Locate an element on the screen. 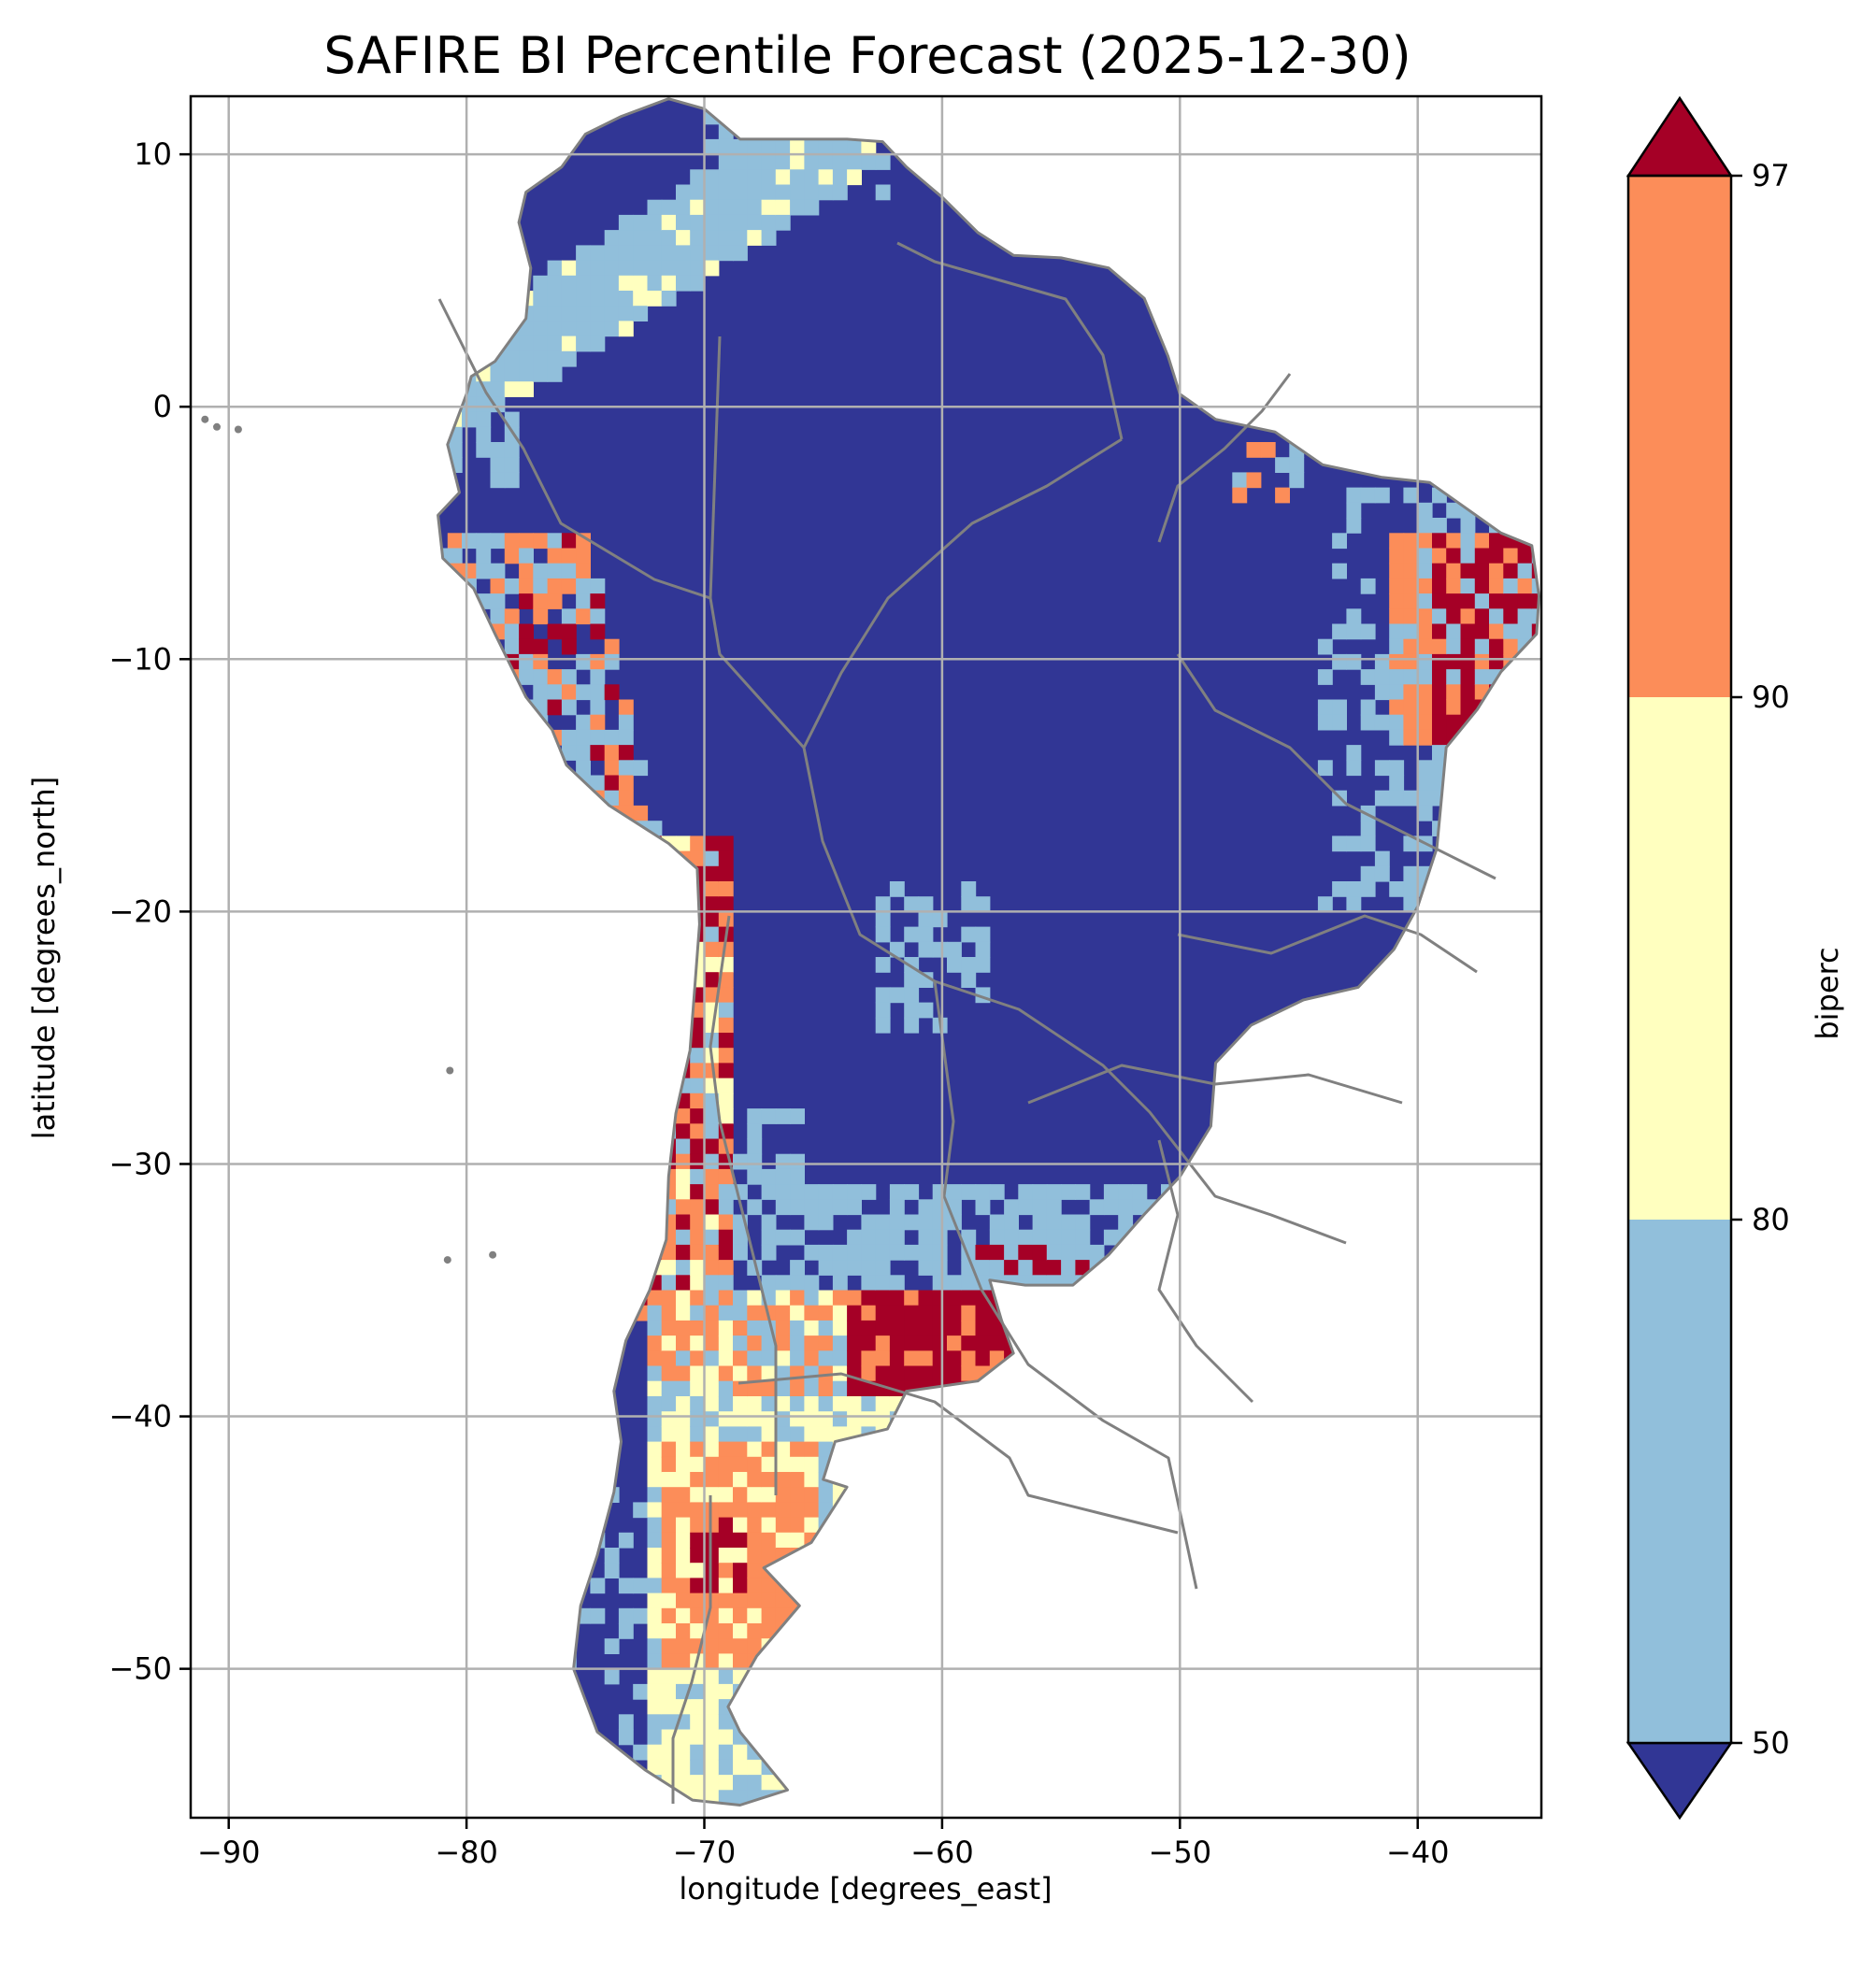  y-tick-label: −30 is located at coordinates (140, 1163).